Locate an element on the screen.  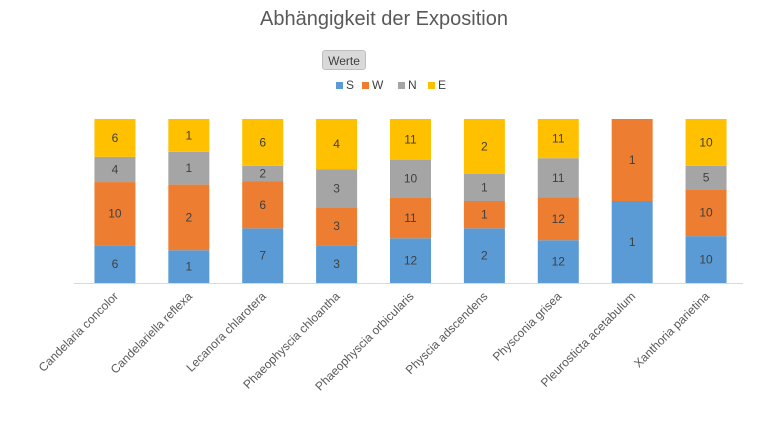
data-label-e: 10 is located at coordinates (706, 142).